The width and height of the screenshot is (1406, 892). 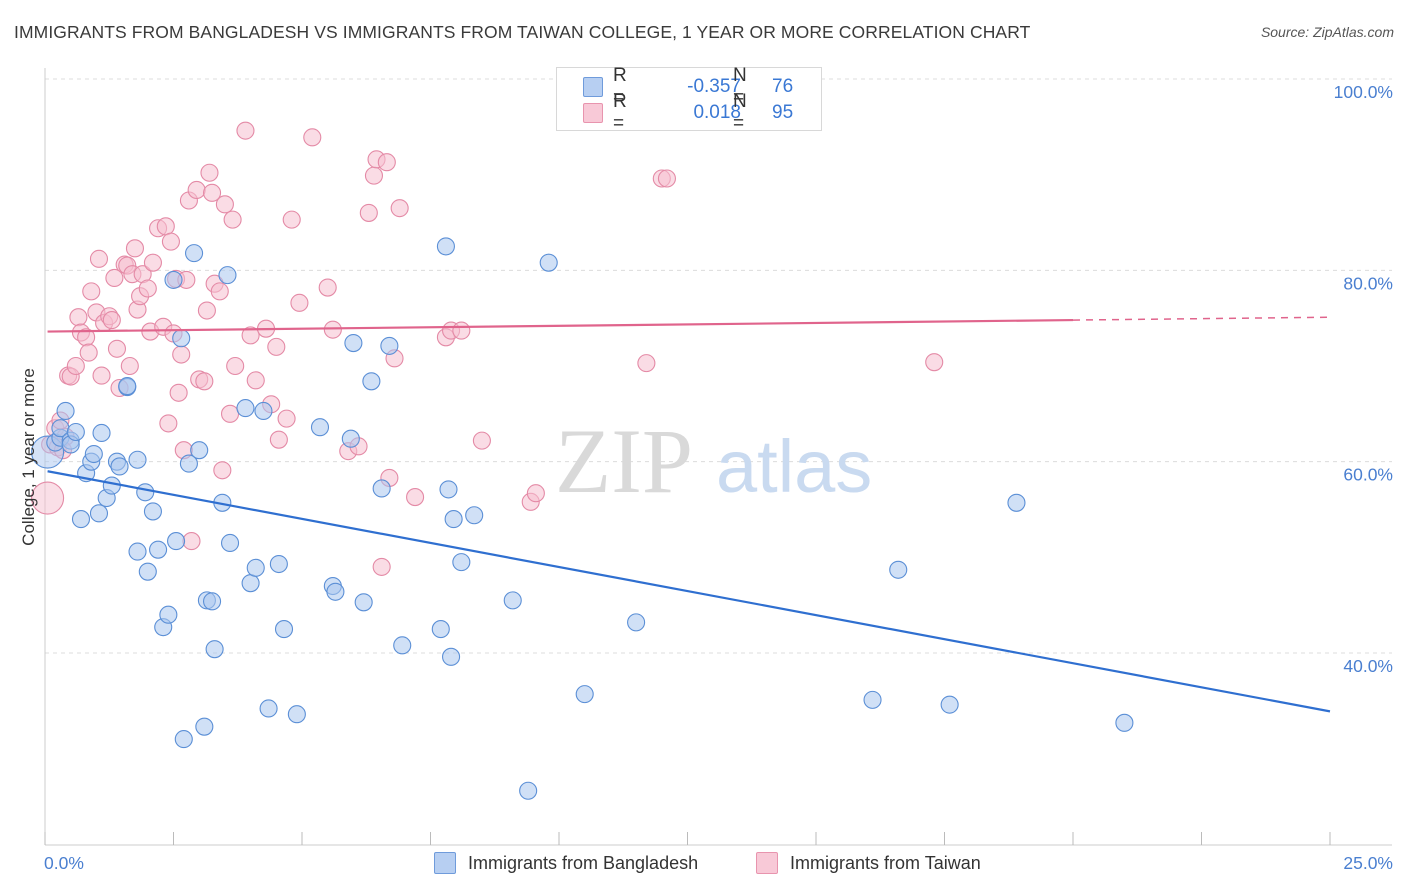 I want to click on x-tick-label: 0.0%, so click(x=64, y=863).